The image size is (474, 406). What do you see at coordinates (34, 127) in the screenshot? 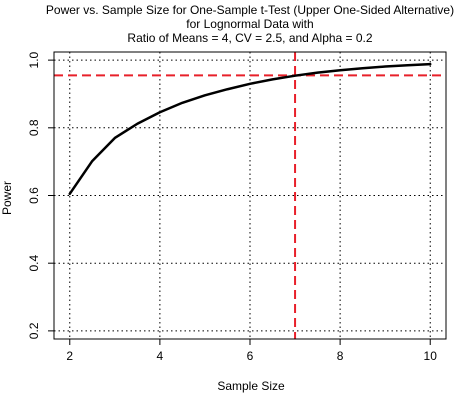
I see `y-tick-label-3: 0.8` at bounding box center [34, 127].